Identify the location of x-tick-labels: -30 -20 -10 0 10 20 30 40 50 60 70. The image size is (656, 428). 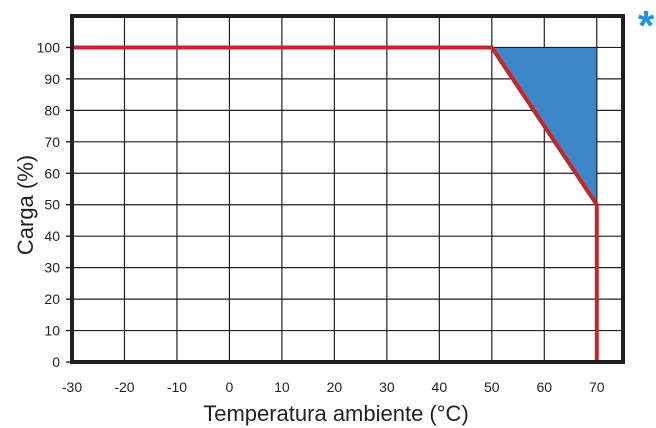
(333, 387).